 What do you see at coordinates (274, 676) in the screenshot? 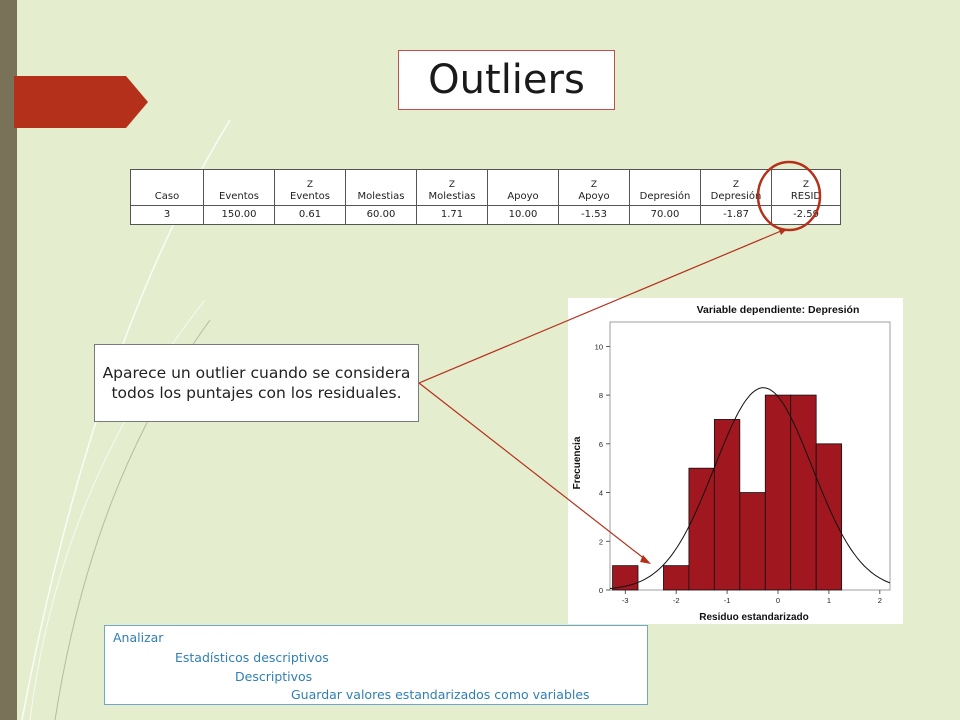
I see `menu-descriptivos: Descriptivos` at bounding box center [274, 676].